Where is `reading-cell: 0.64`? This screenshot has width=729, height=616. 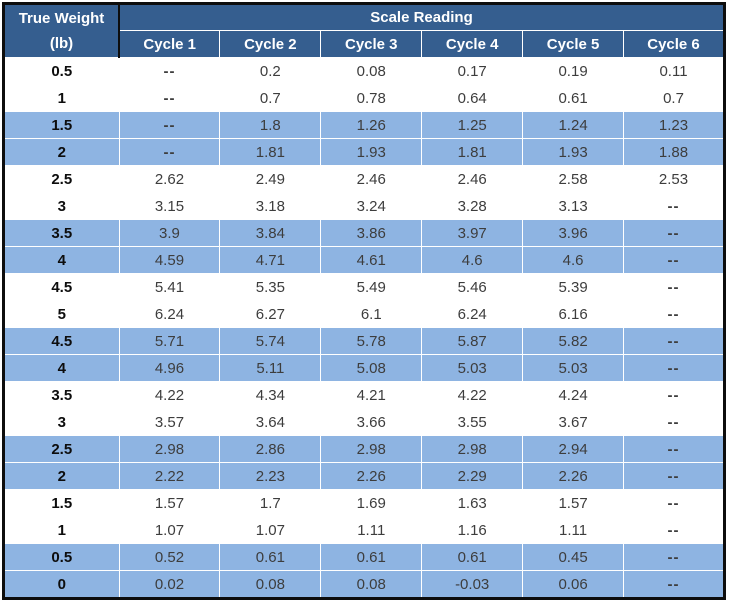
reading-cell: 0.64 is located at coordinates (472, 98).